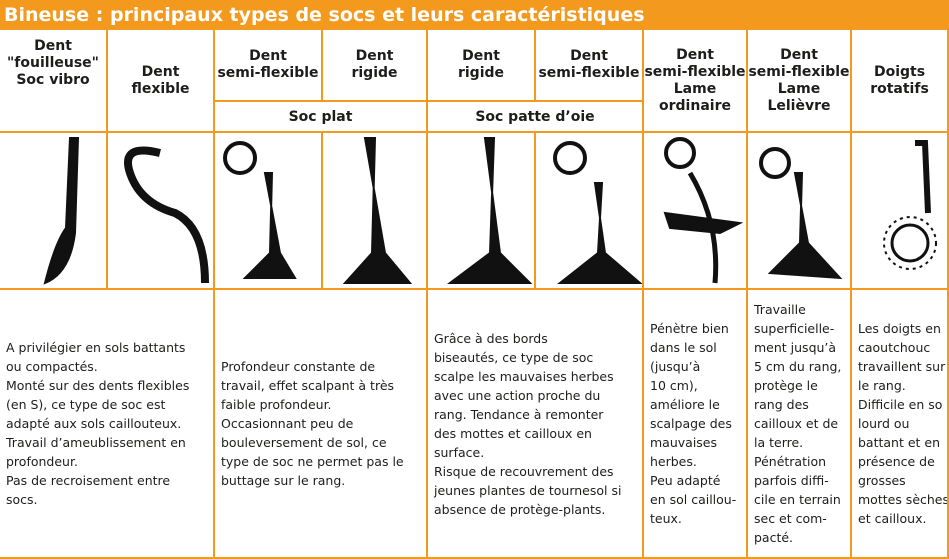 The width and height of the screenshot is (949, 559). What do you see at coordinates (459, 452) in the screenshot?
I see `text-line: surface.` at bounding box center [459, 452].